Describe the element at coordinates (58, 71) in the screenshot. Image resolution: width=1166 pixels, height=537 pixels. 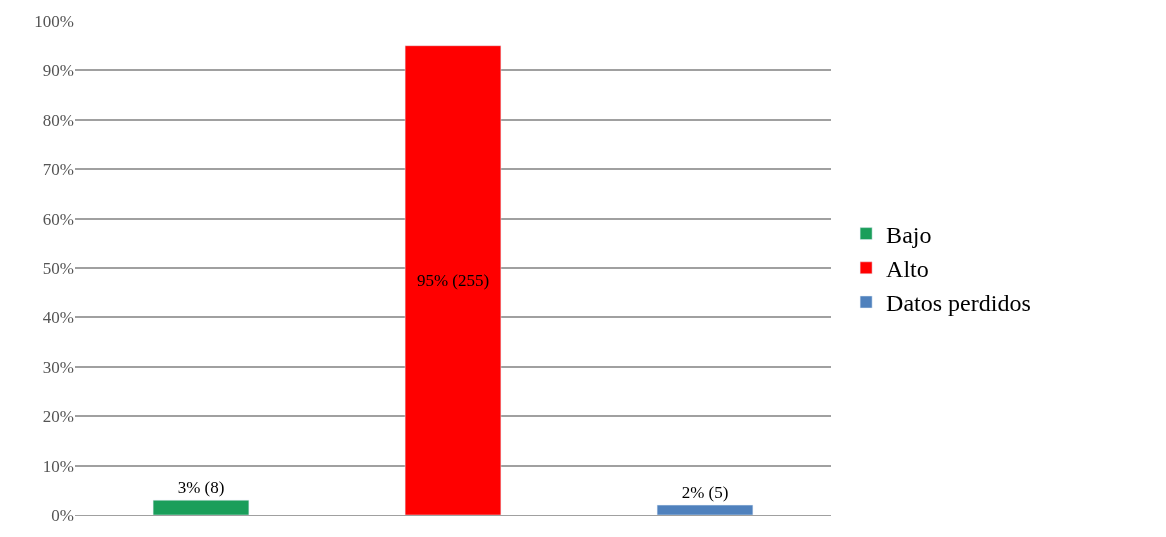
I see `y-tick-label: 90%` at that location.